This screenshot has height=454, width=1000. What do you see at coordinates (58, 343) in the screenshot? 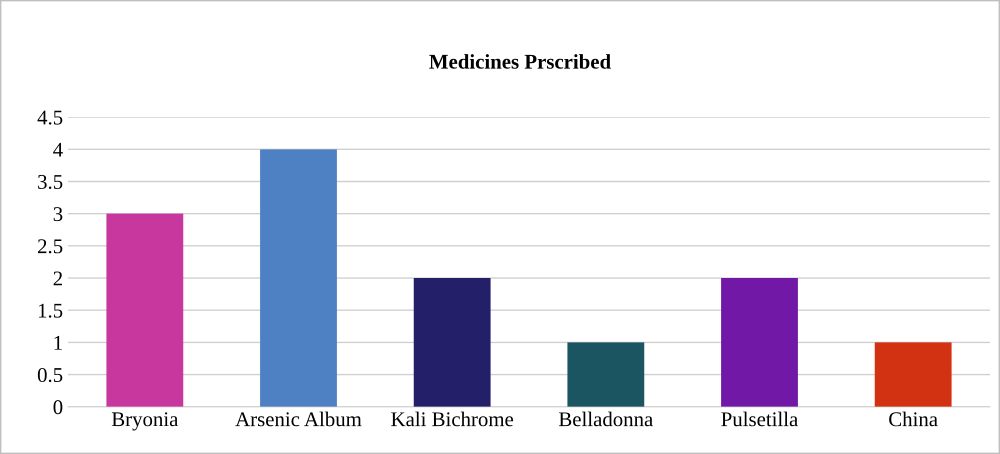
I see `y-tick-label: 1` at bounding box center [58, 343].